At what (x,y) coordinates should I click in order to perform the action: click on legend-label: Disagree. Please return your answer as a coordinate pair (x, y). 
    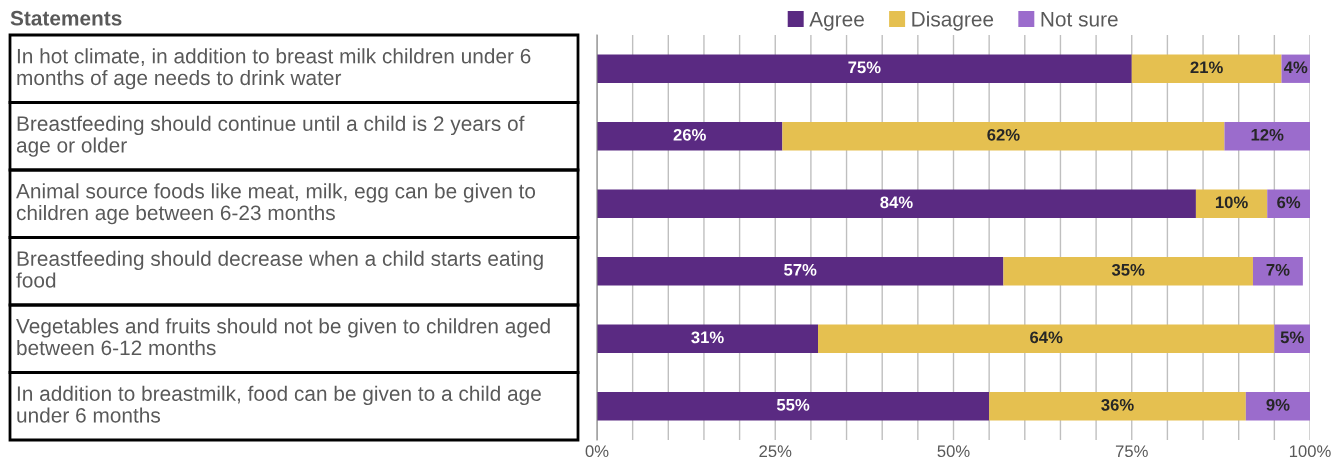
    Looking at the image, I should click on (953, 21).